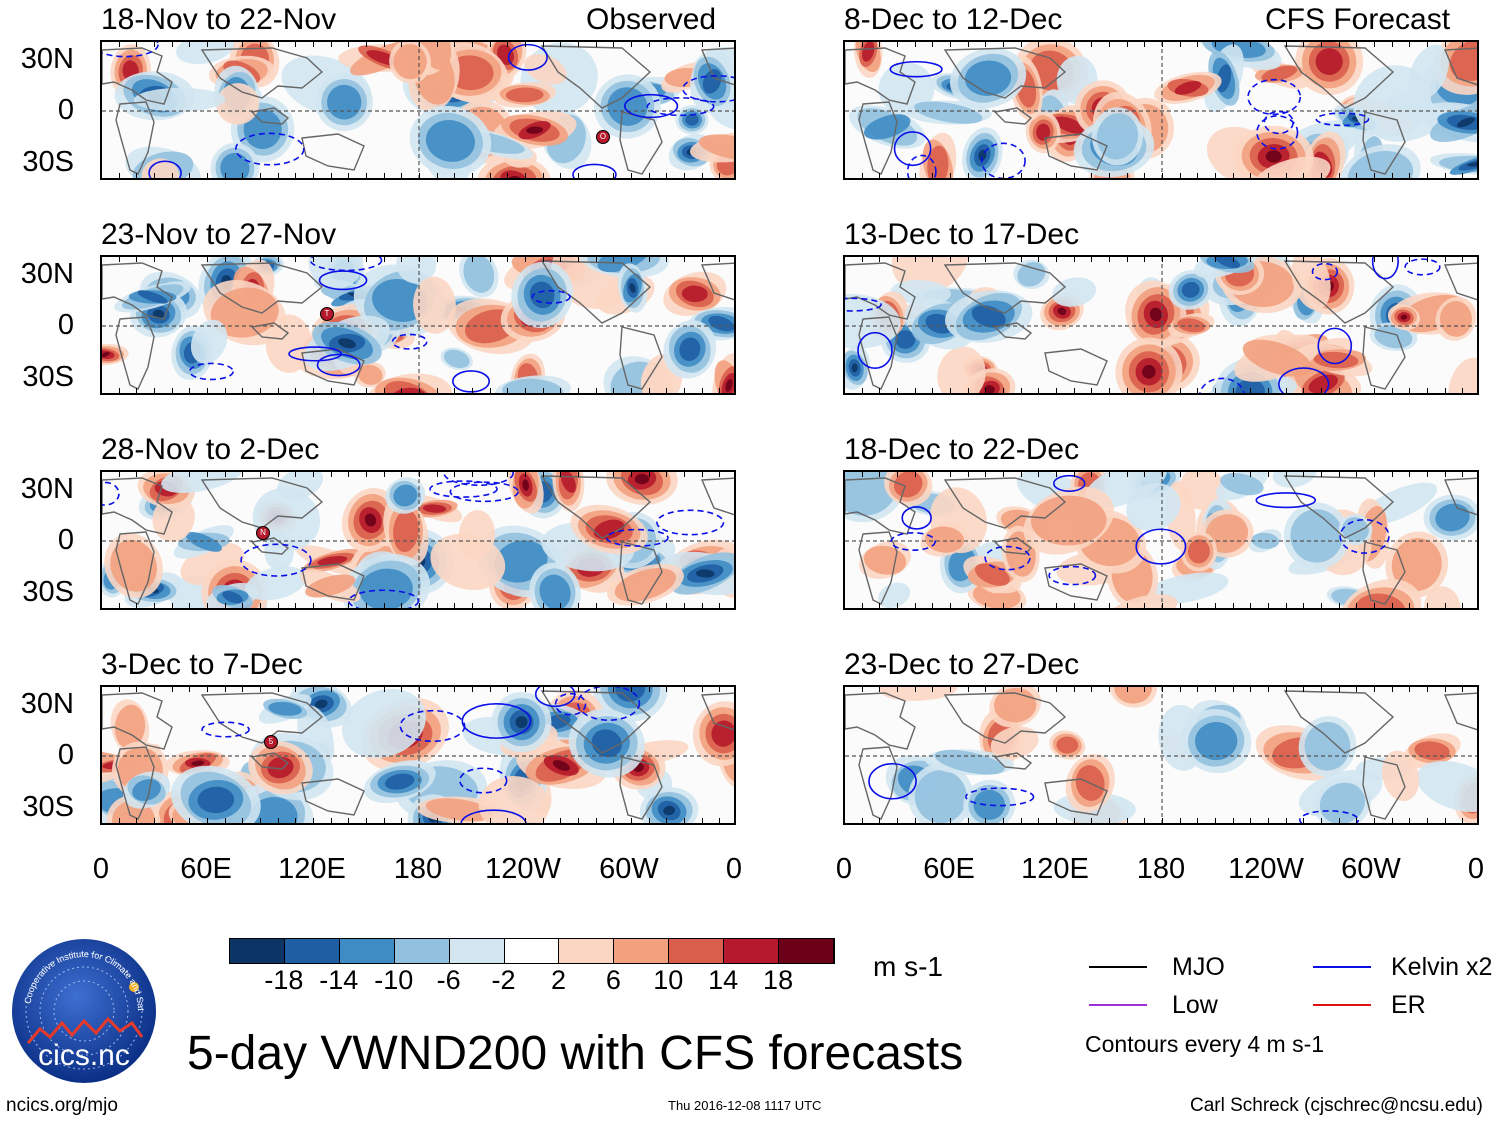  I want to click on lon-label: 120W, so click(1266, 869).